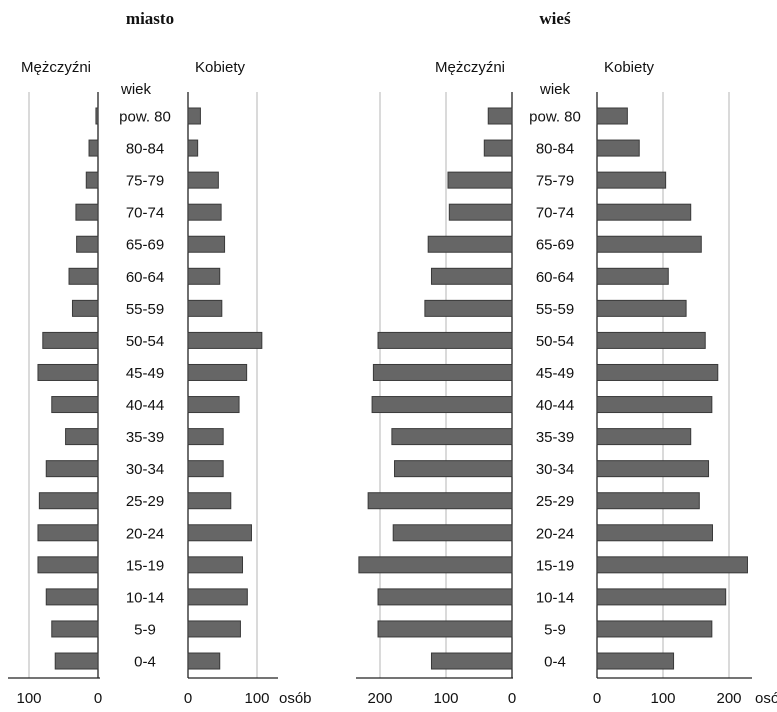 The width and height of the screenshot is (777, 712). What do you see at coordinates (145, 149) in the screenshot?
I see `age-group-label: 80-84` at bounding box center [145, 149].